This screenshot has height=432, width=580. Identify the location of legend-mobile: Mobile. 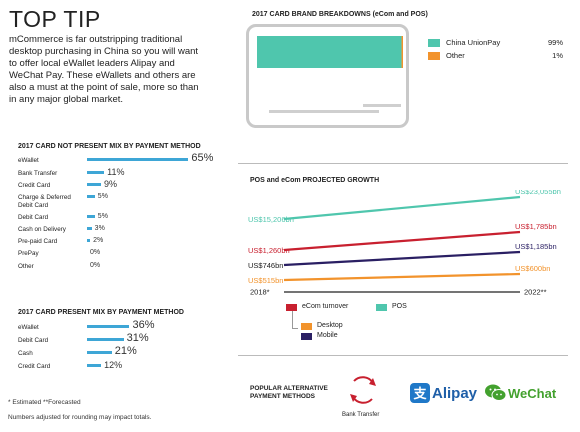
(331, 337).